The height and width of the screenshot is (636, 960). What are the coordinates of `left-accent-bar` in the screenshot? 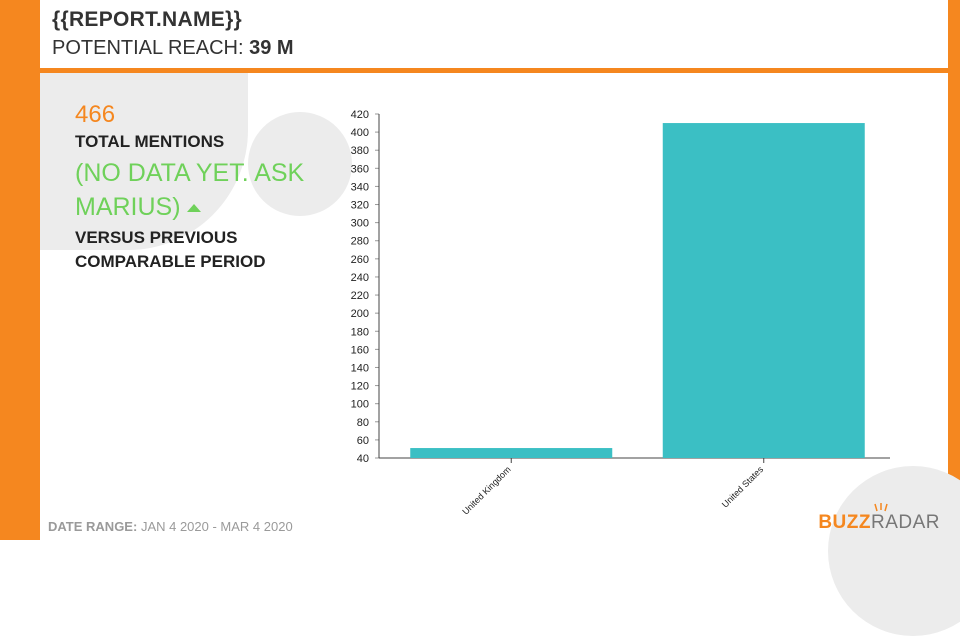 It's located at (20, 270).